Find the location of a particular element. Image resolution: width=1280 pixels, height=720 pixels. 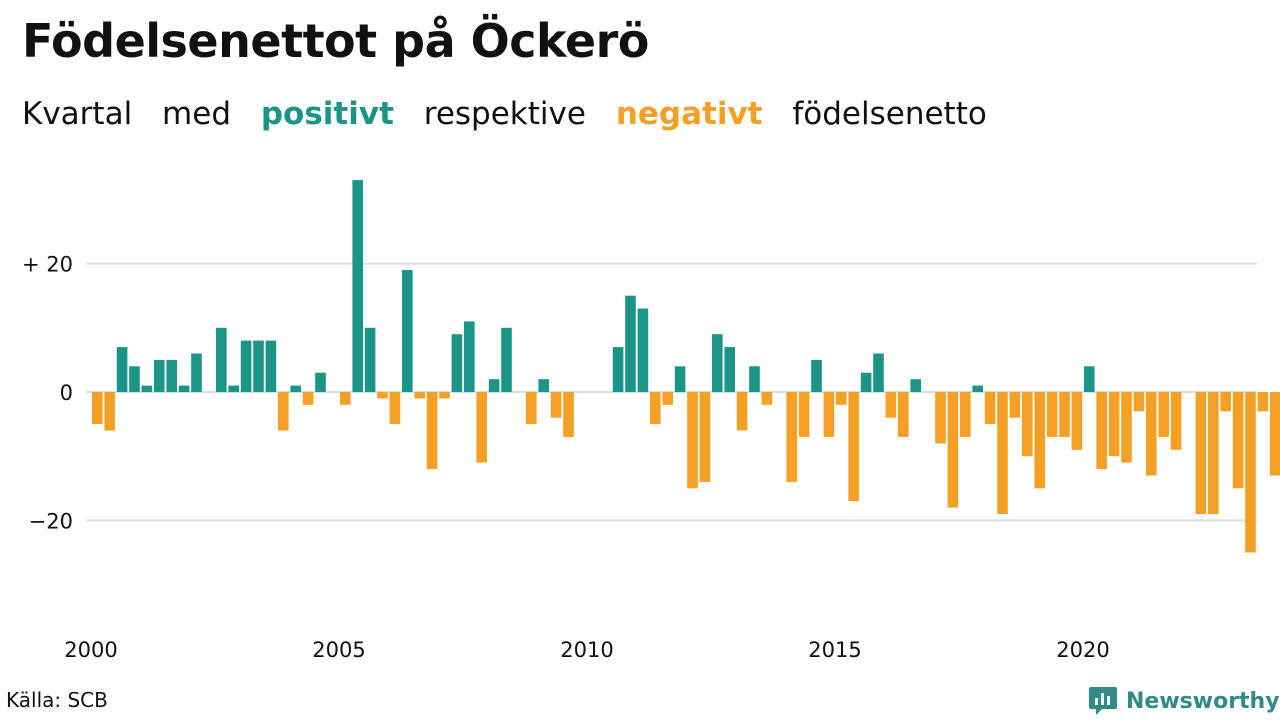

subtitle-word-kvartal: Kvartal is located at coordinates (77, 114).